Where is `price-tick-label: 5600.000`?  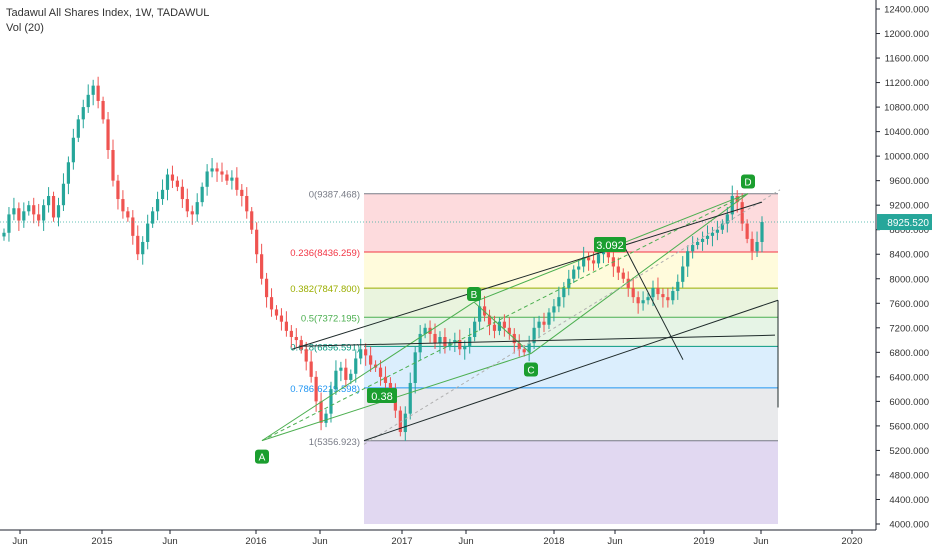
price-tick-label: 5600.000 is located at coordinates (909, 426).